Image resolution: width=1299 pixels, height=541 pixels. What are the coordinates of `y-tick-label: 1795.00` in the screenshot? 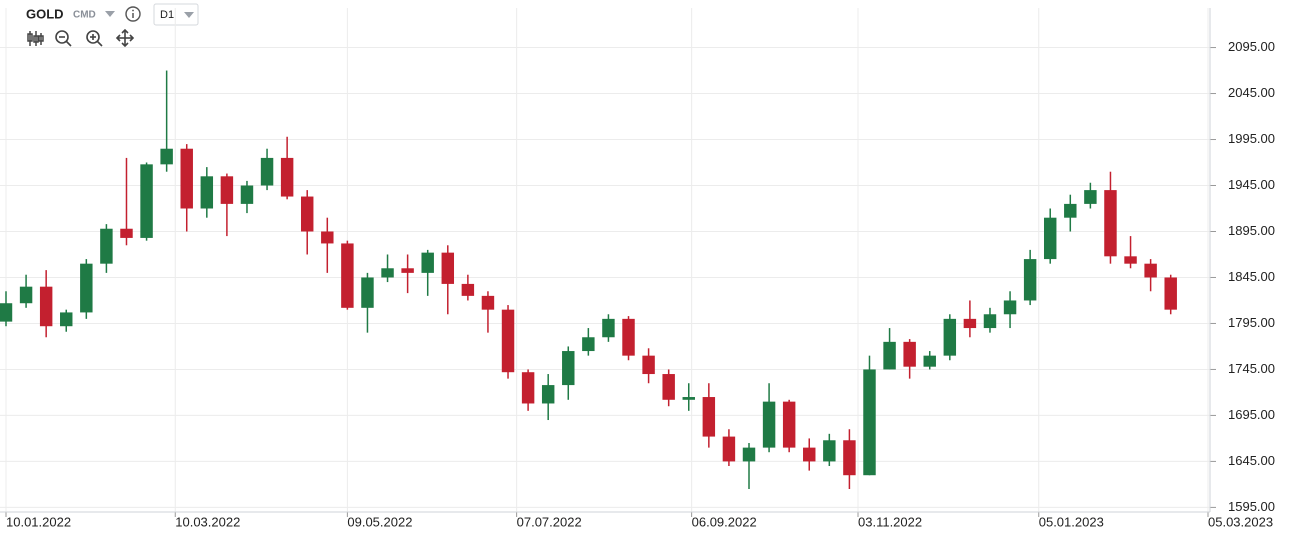 It's located at (1251, 322).